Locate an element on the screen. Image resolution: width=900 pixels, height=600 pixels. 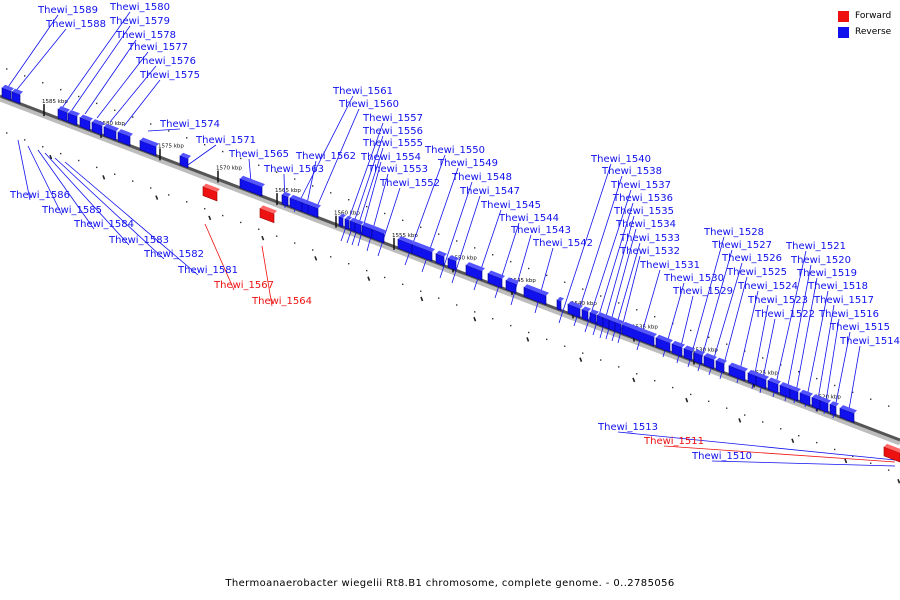
gene-label: Thewi_1589 is located at coordinates (67, 10).